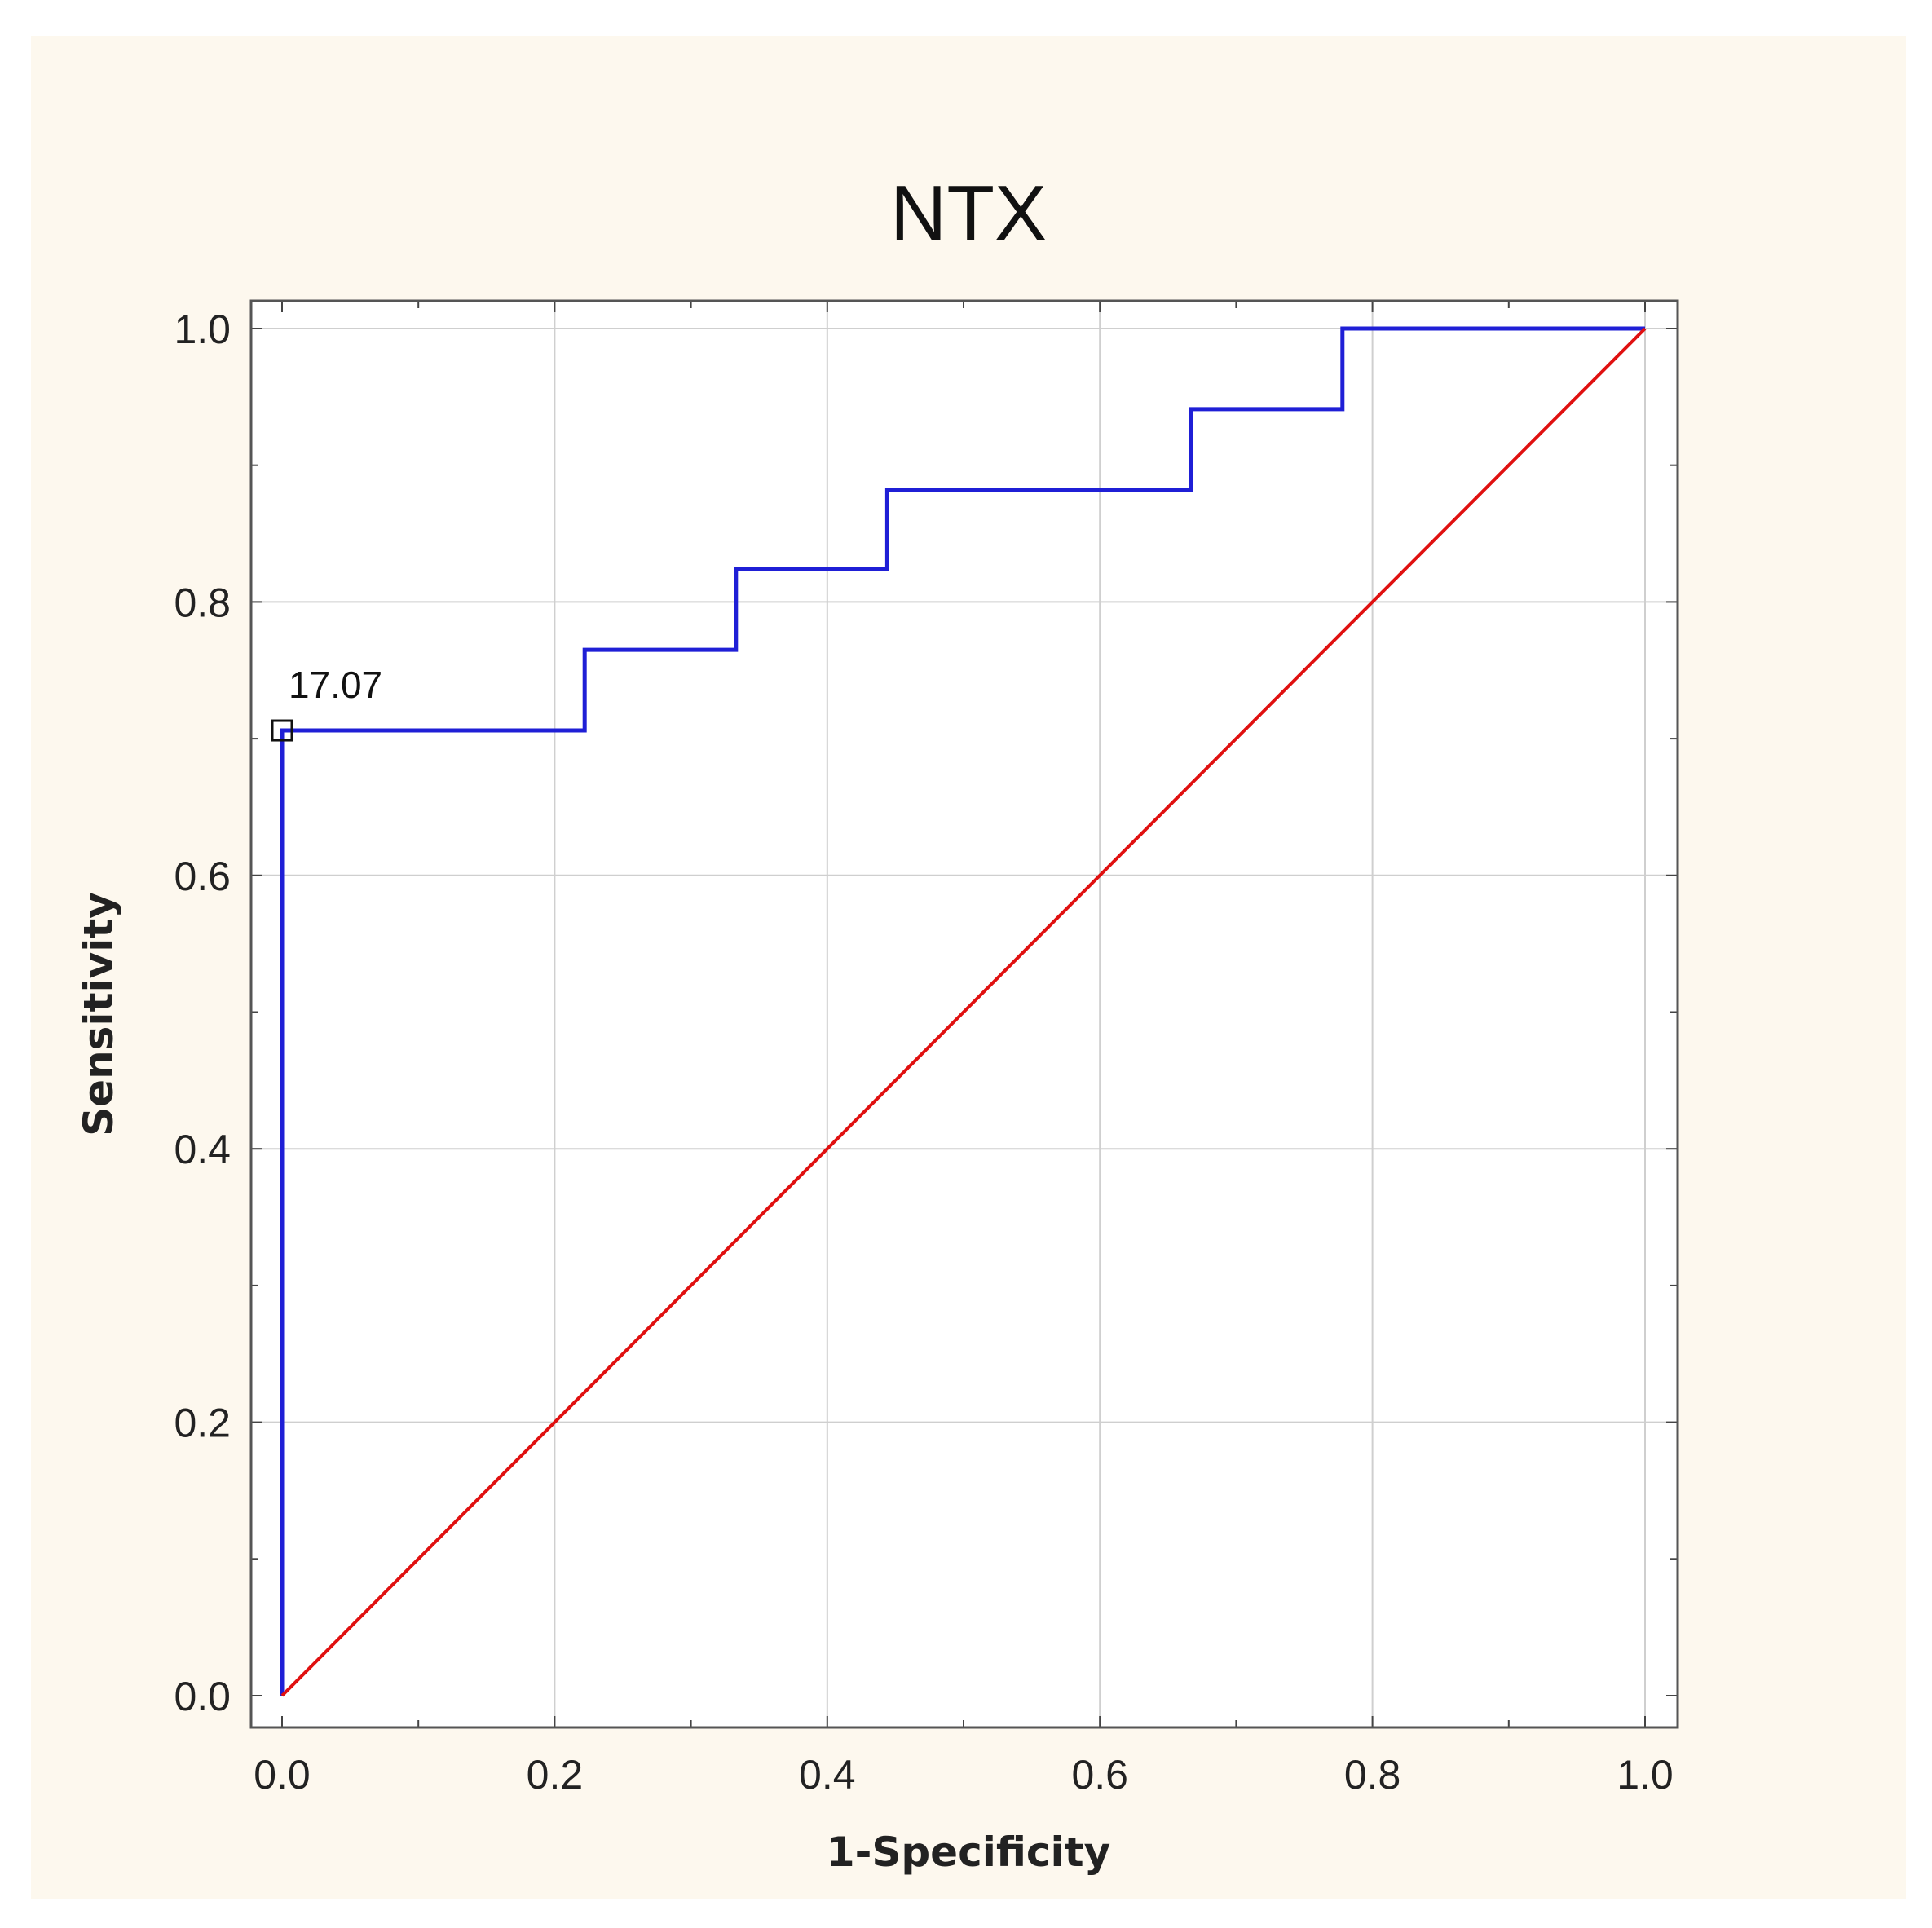 The width and height of the screenshot is (1932, 1928). I want to click on x-tick-labels: 0.0 0.2 0.4 0.6 0.8 1.0, so click(964, 1775).